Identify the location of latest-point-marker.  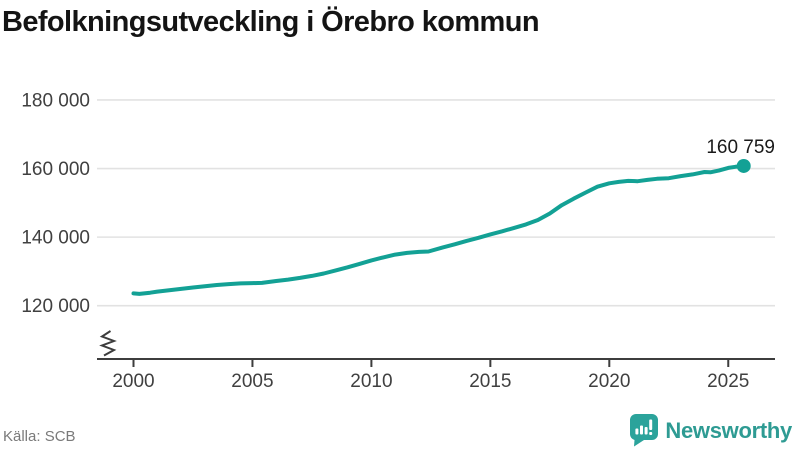
(743, 165).